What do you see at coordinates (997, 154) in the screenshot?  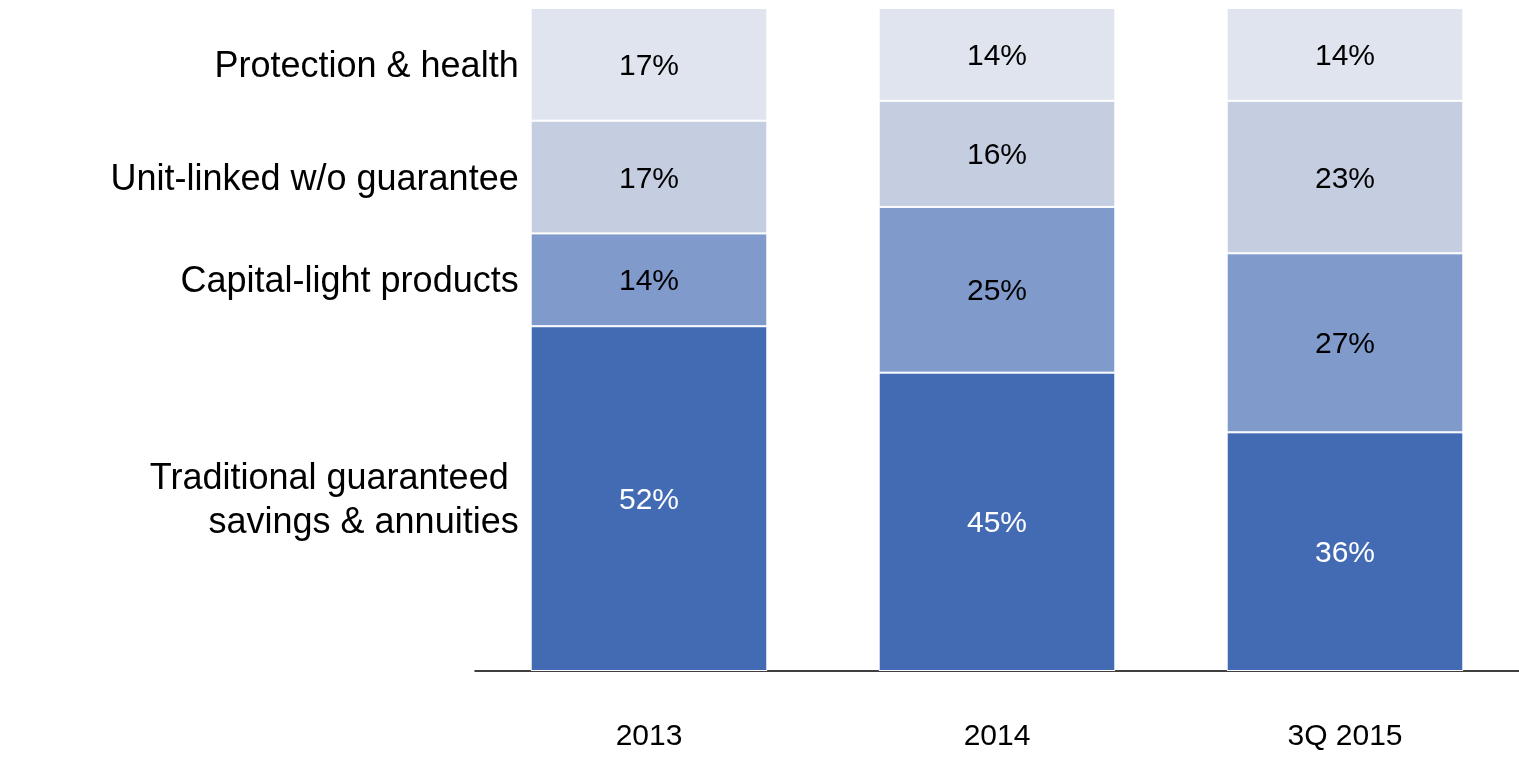 I see `data-label: 16%` at bounding box center [997, 154].